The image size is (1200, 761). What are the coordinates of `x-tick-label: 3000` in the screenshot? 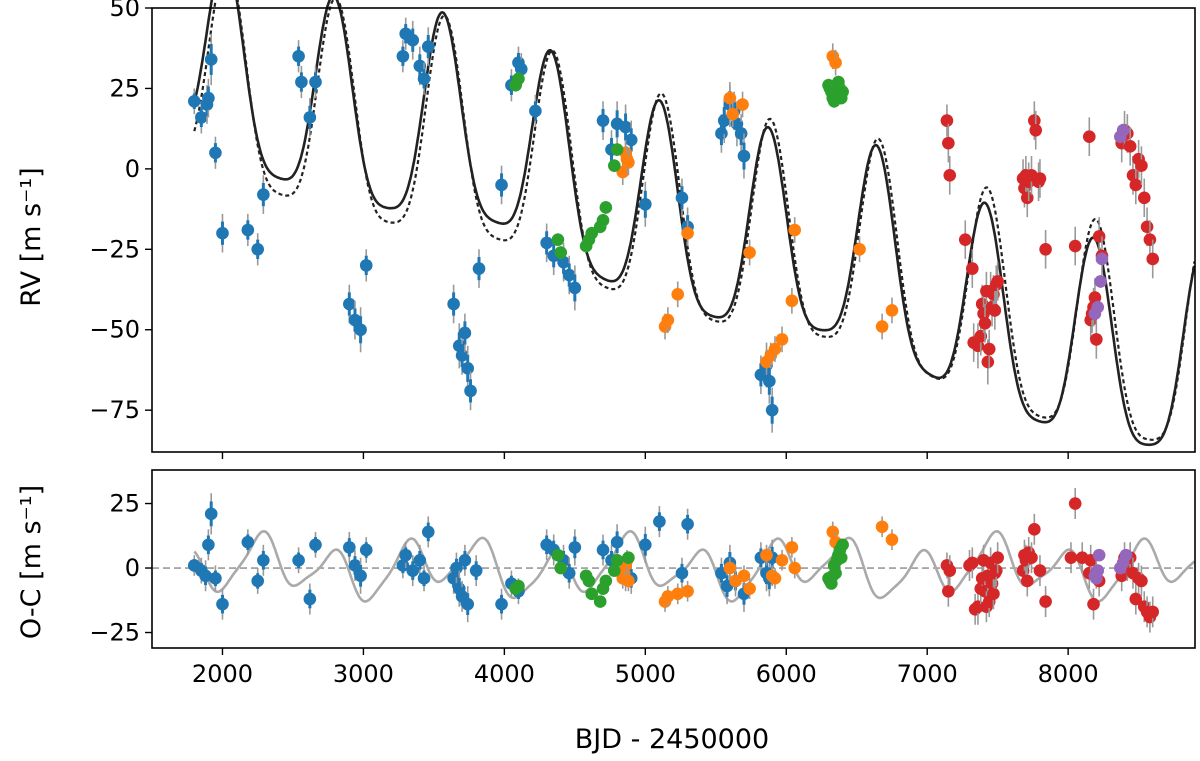 It's located at (363, 674).